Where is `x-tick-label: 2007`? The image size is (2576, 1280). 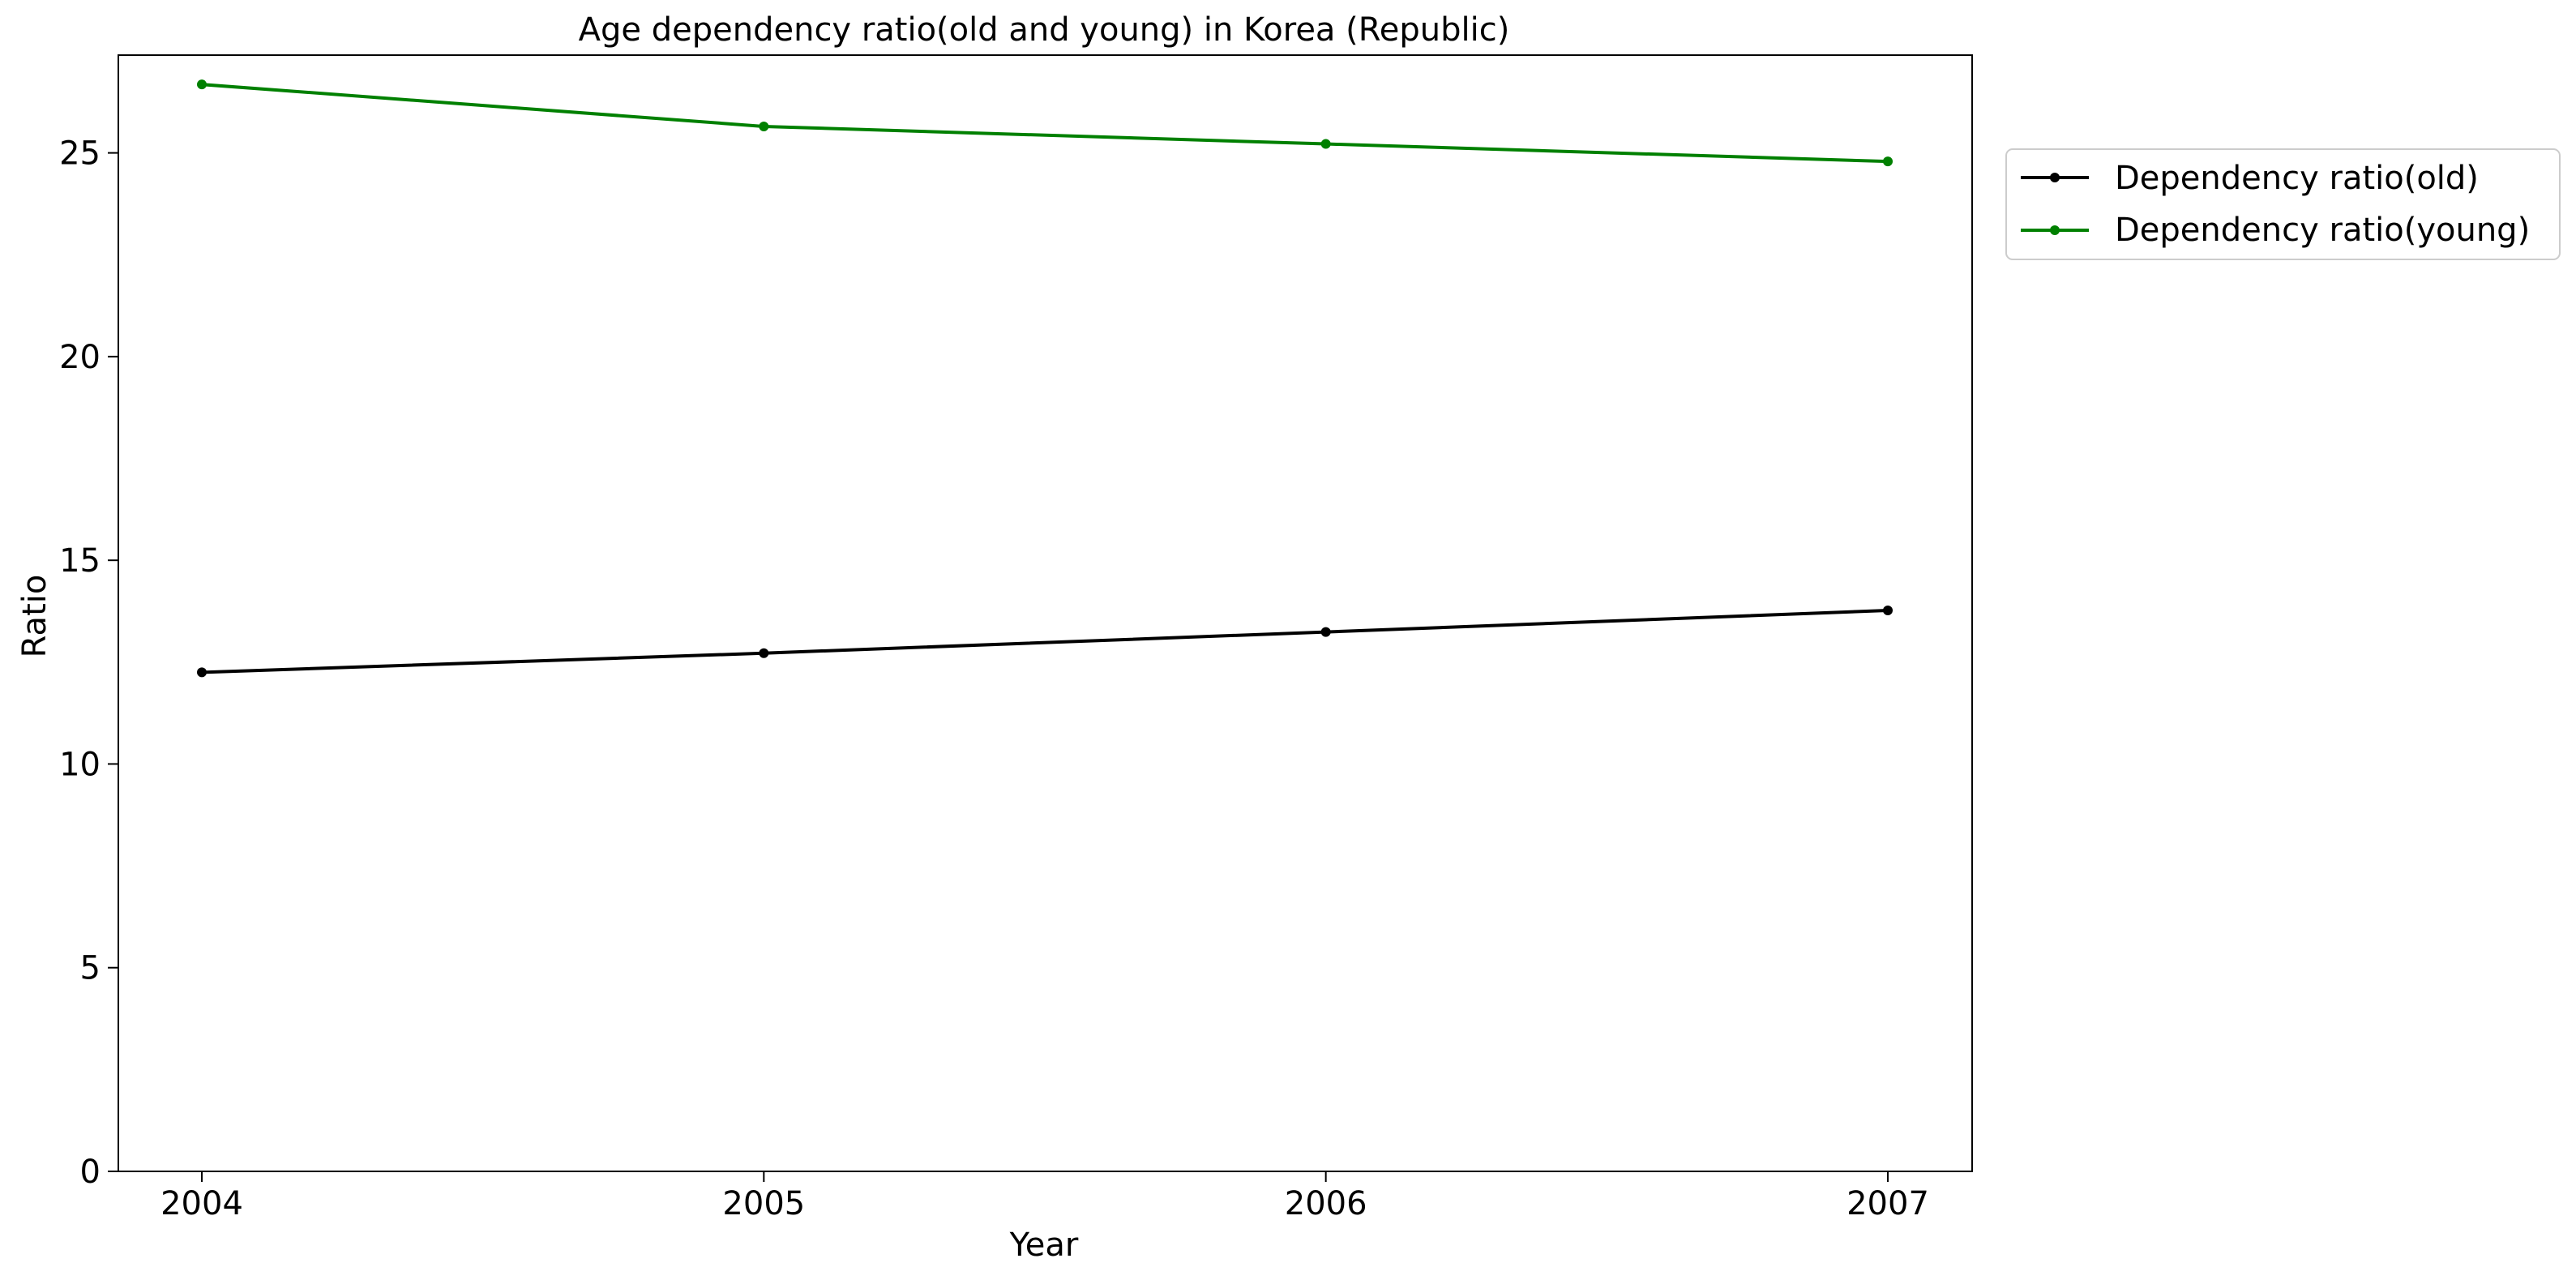 x-tick-label: 2007 is located at coordinates (1887, 1203).